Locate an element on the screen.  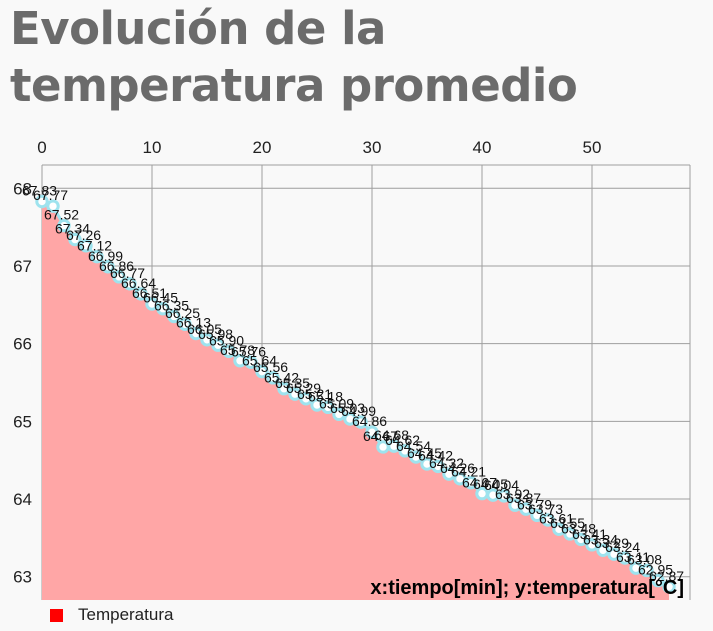
data-label: 63.55 is located at coordinates (567, 523).